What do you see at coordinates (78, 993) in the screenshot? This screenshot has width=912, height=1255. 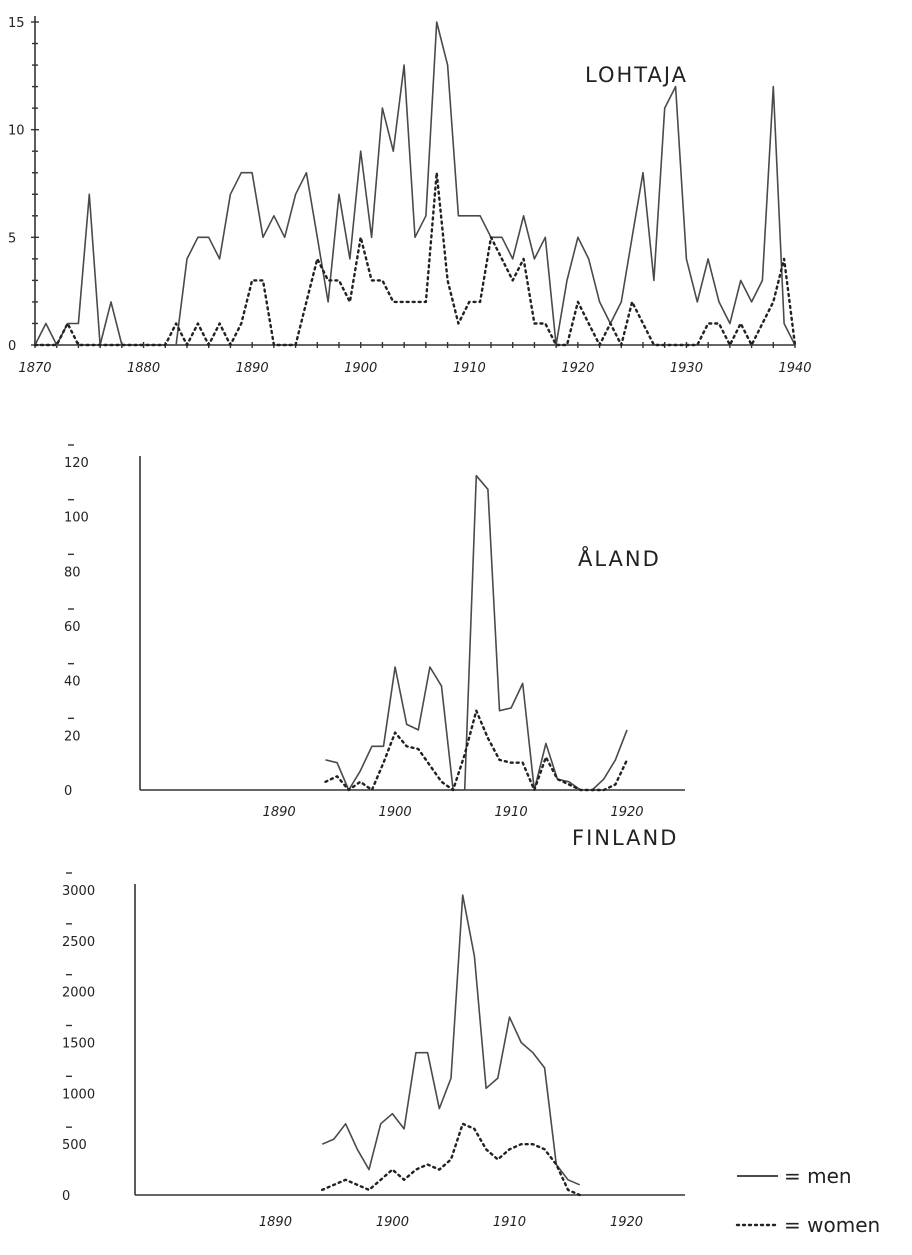 I see `y-tick-label-2000: 2000` at bounding box center [78, 993].